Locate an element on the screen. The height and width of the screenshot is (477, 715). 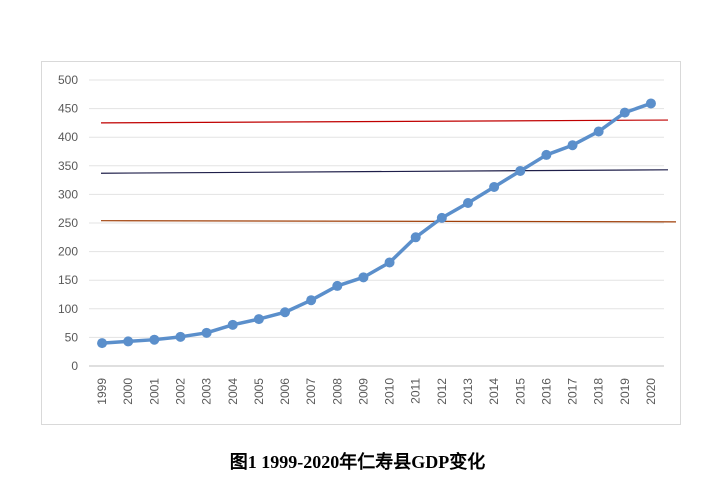
x-tick-label: 2005 is located at coordinates (259, 391).